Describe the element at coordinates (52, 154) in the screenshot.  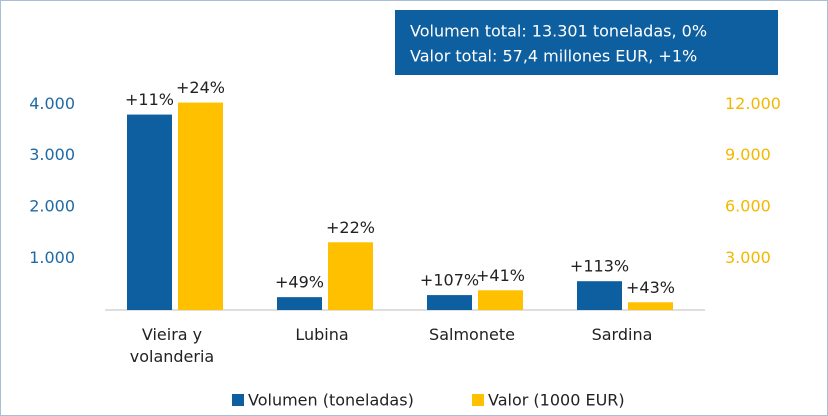
I see `y-tick-label: 3.000` at that location.